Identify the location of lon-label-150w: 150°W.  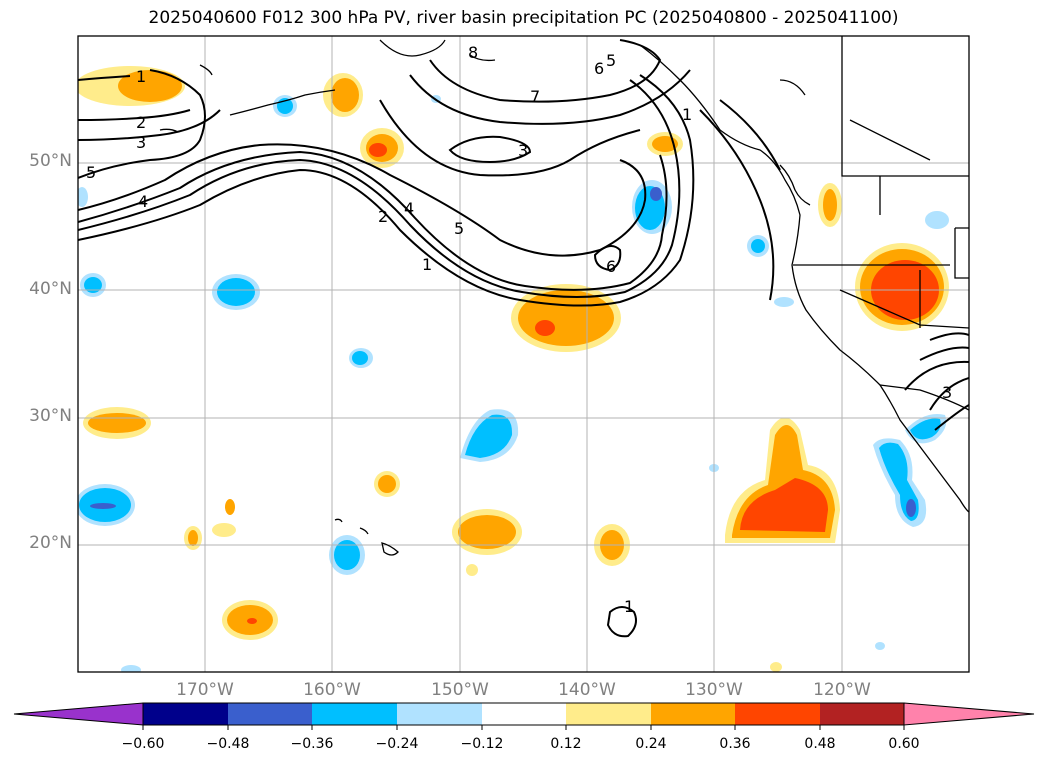
(460, 690).